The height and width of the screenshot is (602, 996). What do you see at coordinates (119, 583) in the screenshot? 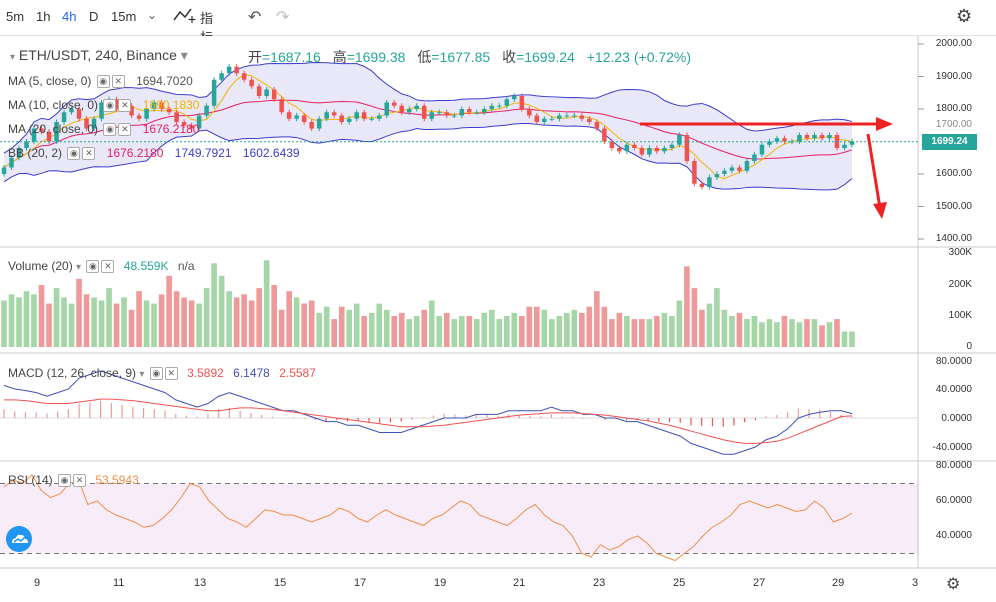
I see `time-tick: 11` at bounding box center [119, 583].